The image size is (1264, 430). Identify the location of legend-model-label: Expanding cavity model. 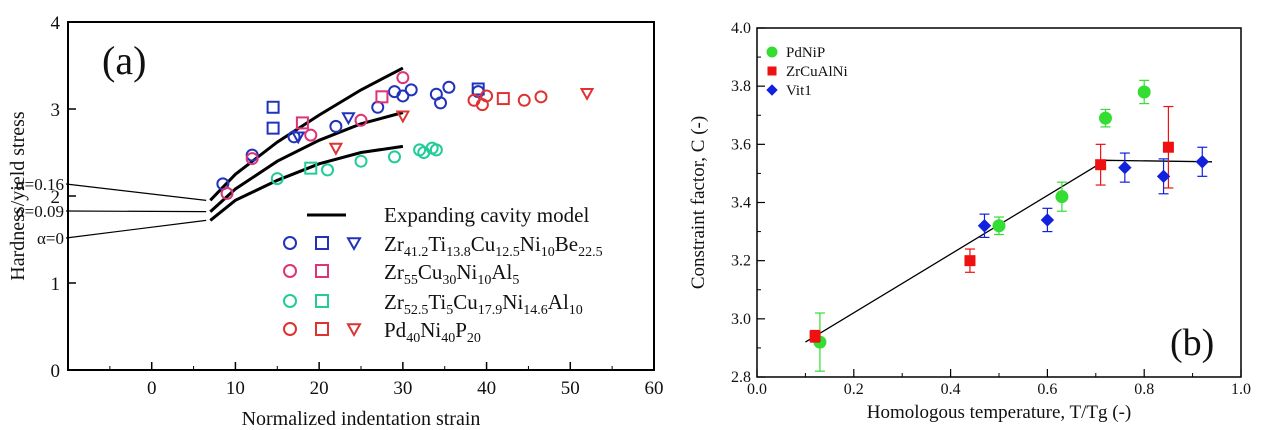
(486, 215).